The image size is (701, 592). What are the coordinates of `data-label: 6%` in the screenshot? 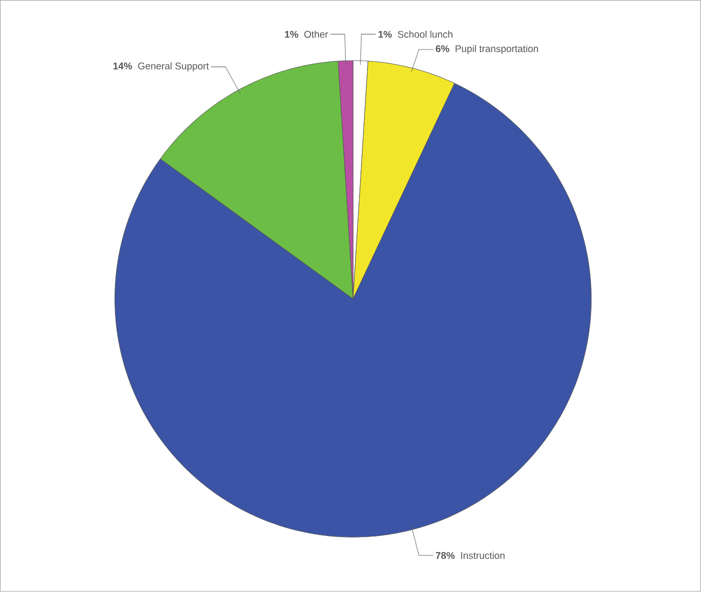 It's located at (443, 48).